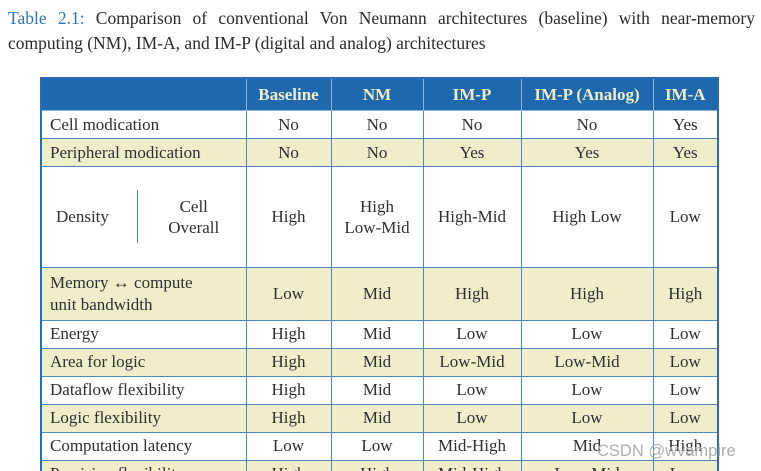  What do you see at coordinates (288, 94) in the screenshot?
I see `header-baseline: Baseline` at bounding box center [288, 94].